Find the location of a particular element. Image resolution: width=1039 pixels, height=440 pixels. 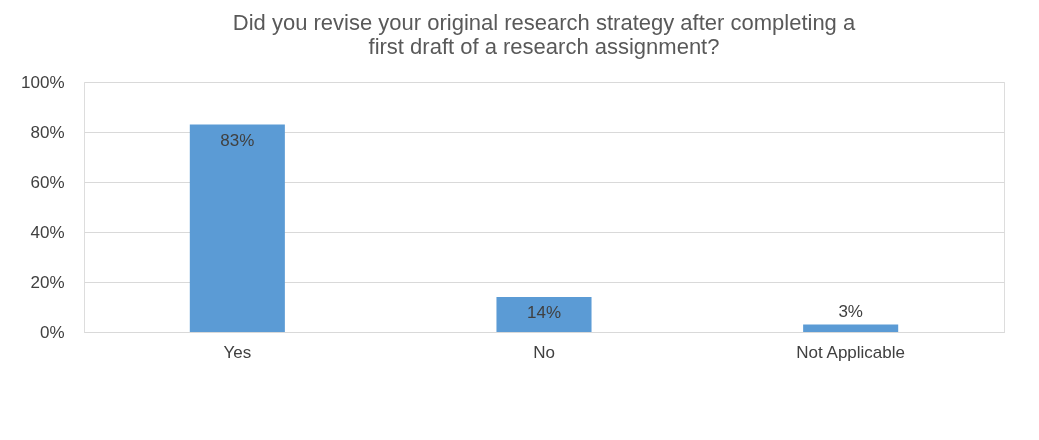

data-label: 14% is located at coordinates (544, 312).